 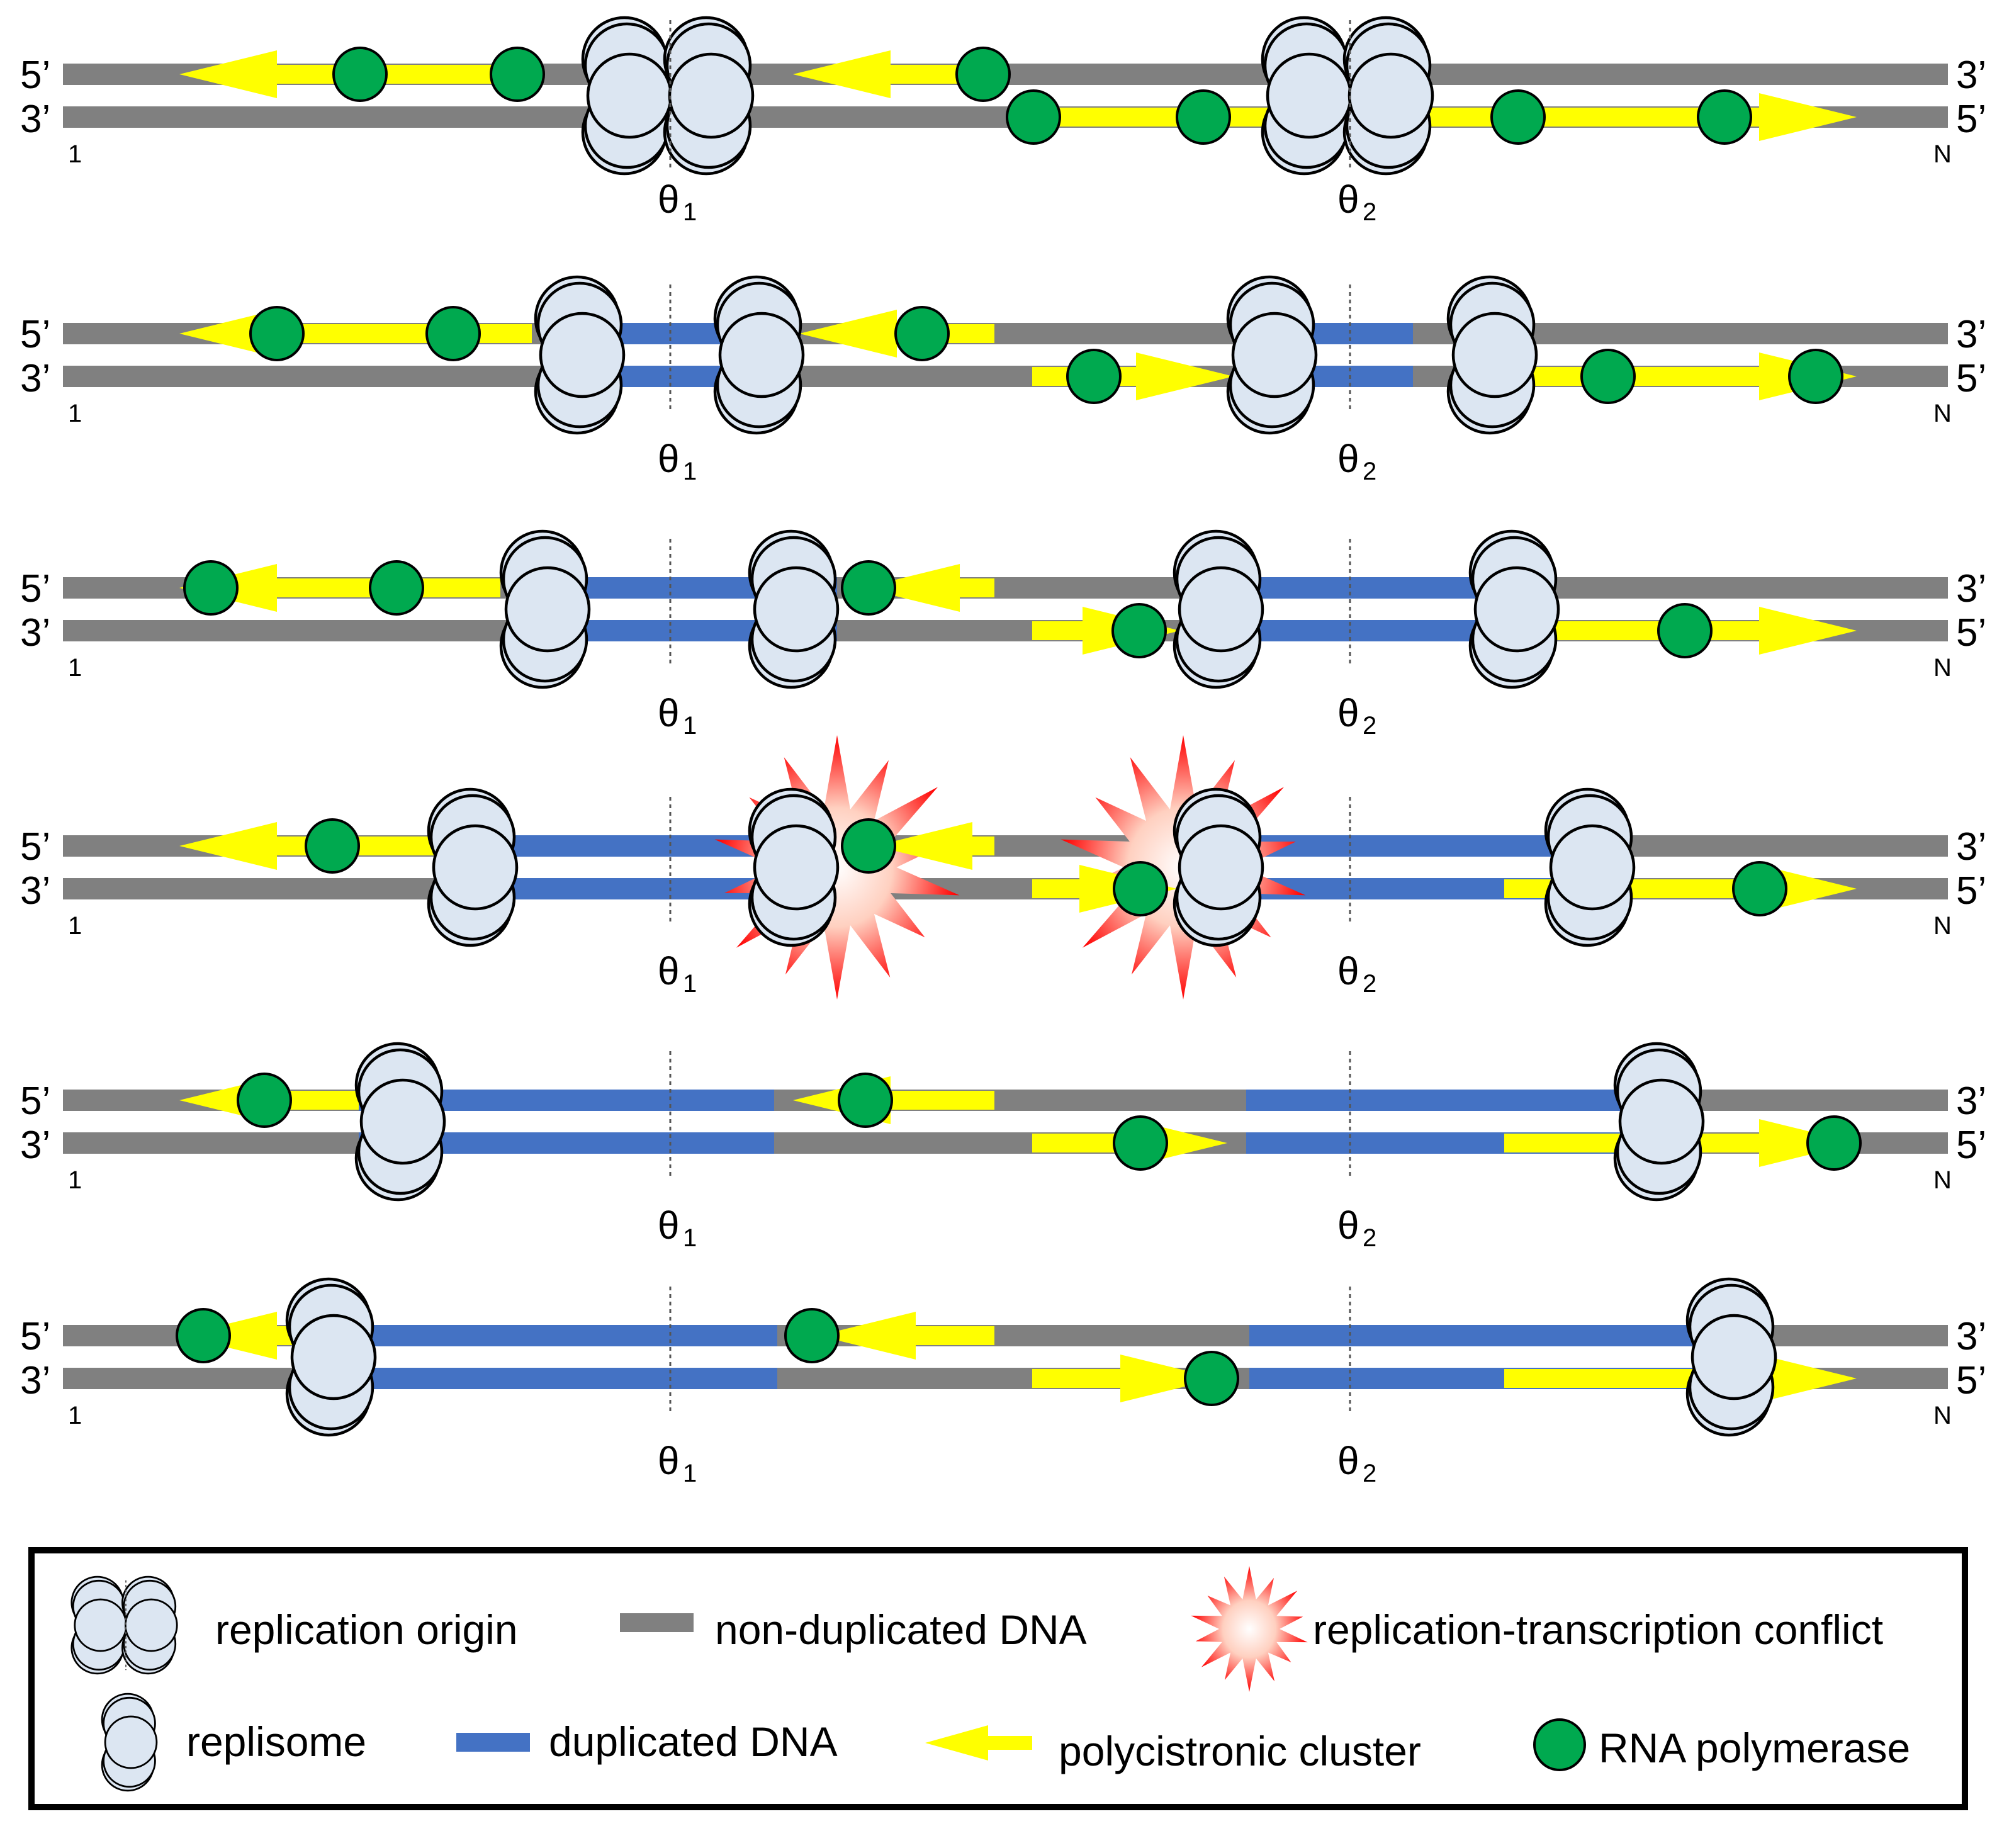 What do you see at coordinates (956, 1743) in the screenshot?
I see `legend-cluster-head` at bounding box center [956, 1743].